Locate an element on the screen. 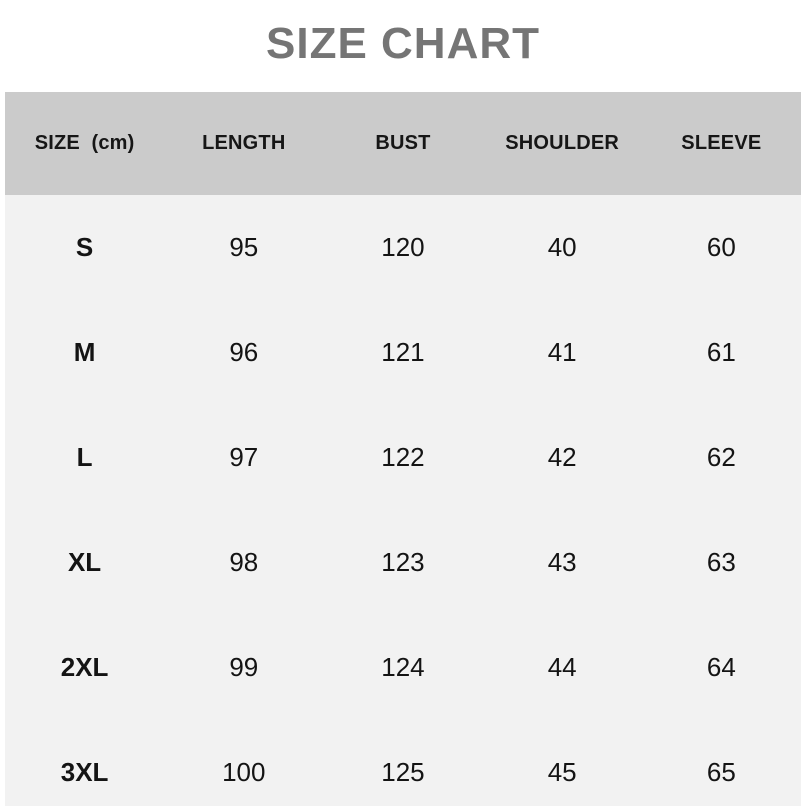 The image size is (806, 806). column-header-sleeve: SLEEVE is located at coordinates (721, 143).